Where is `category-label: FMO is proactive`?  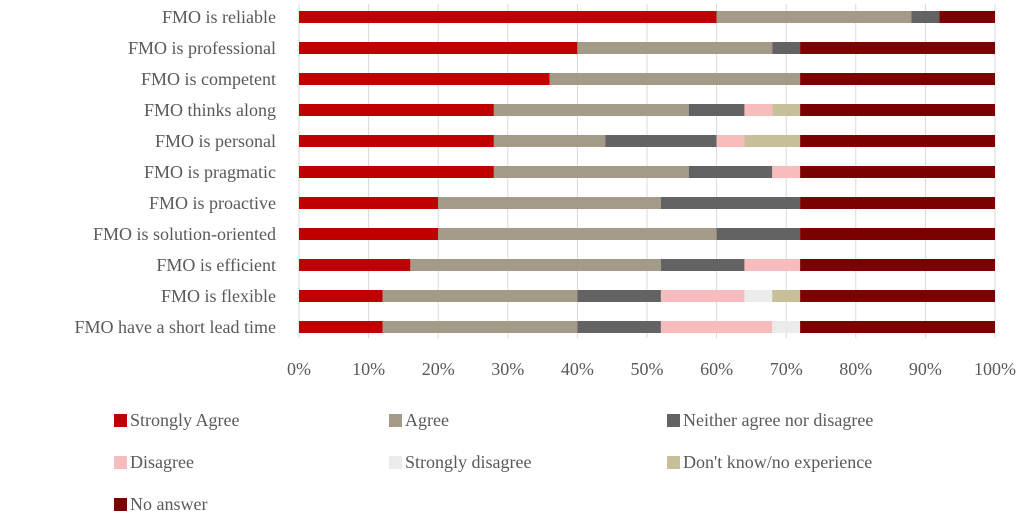
category-label: FMO is proactive is located at coordinates (212, 203).